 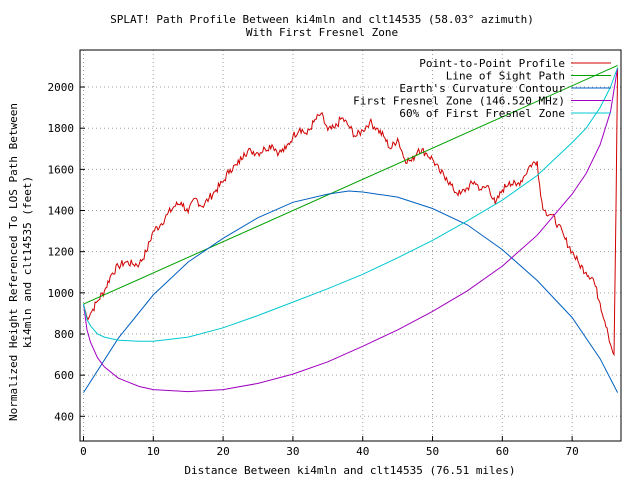 I want to click on legend-label-0: Point-to-Point Profile, so click(x=492, y=63).